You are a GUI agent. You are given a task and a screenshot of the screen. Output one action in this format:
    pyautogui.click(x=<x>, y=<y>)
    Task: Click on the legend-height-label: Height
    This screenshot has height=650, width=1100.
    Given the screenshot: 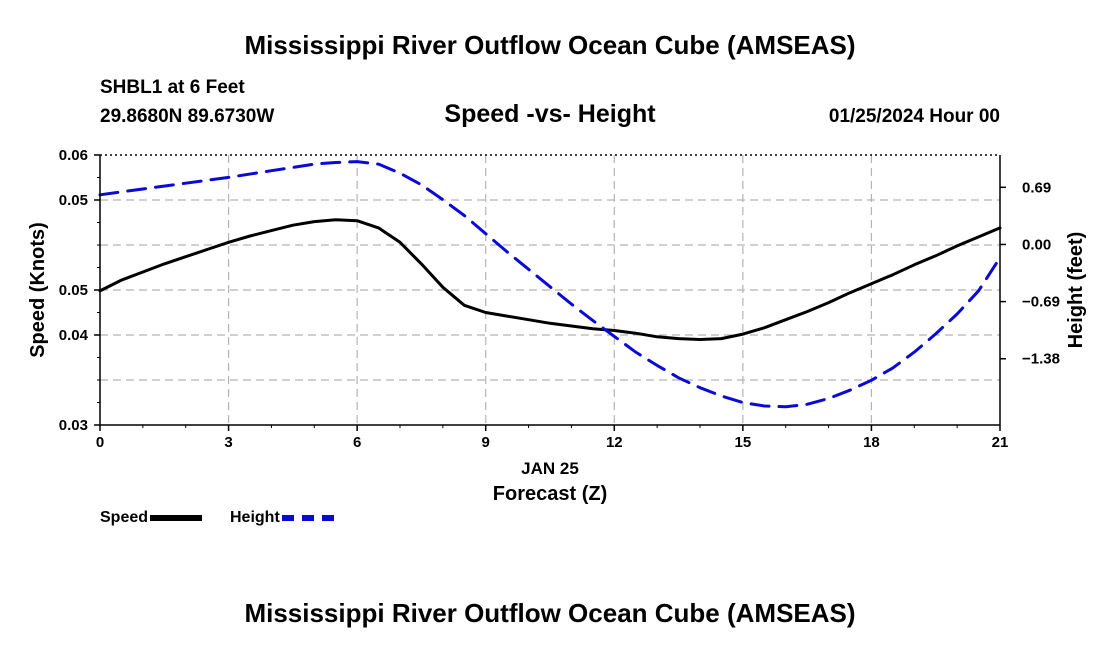 What is the action you would take?
    pyautogui.click(x=255, y=517)
    